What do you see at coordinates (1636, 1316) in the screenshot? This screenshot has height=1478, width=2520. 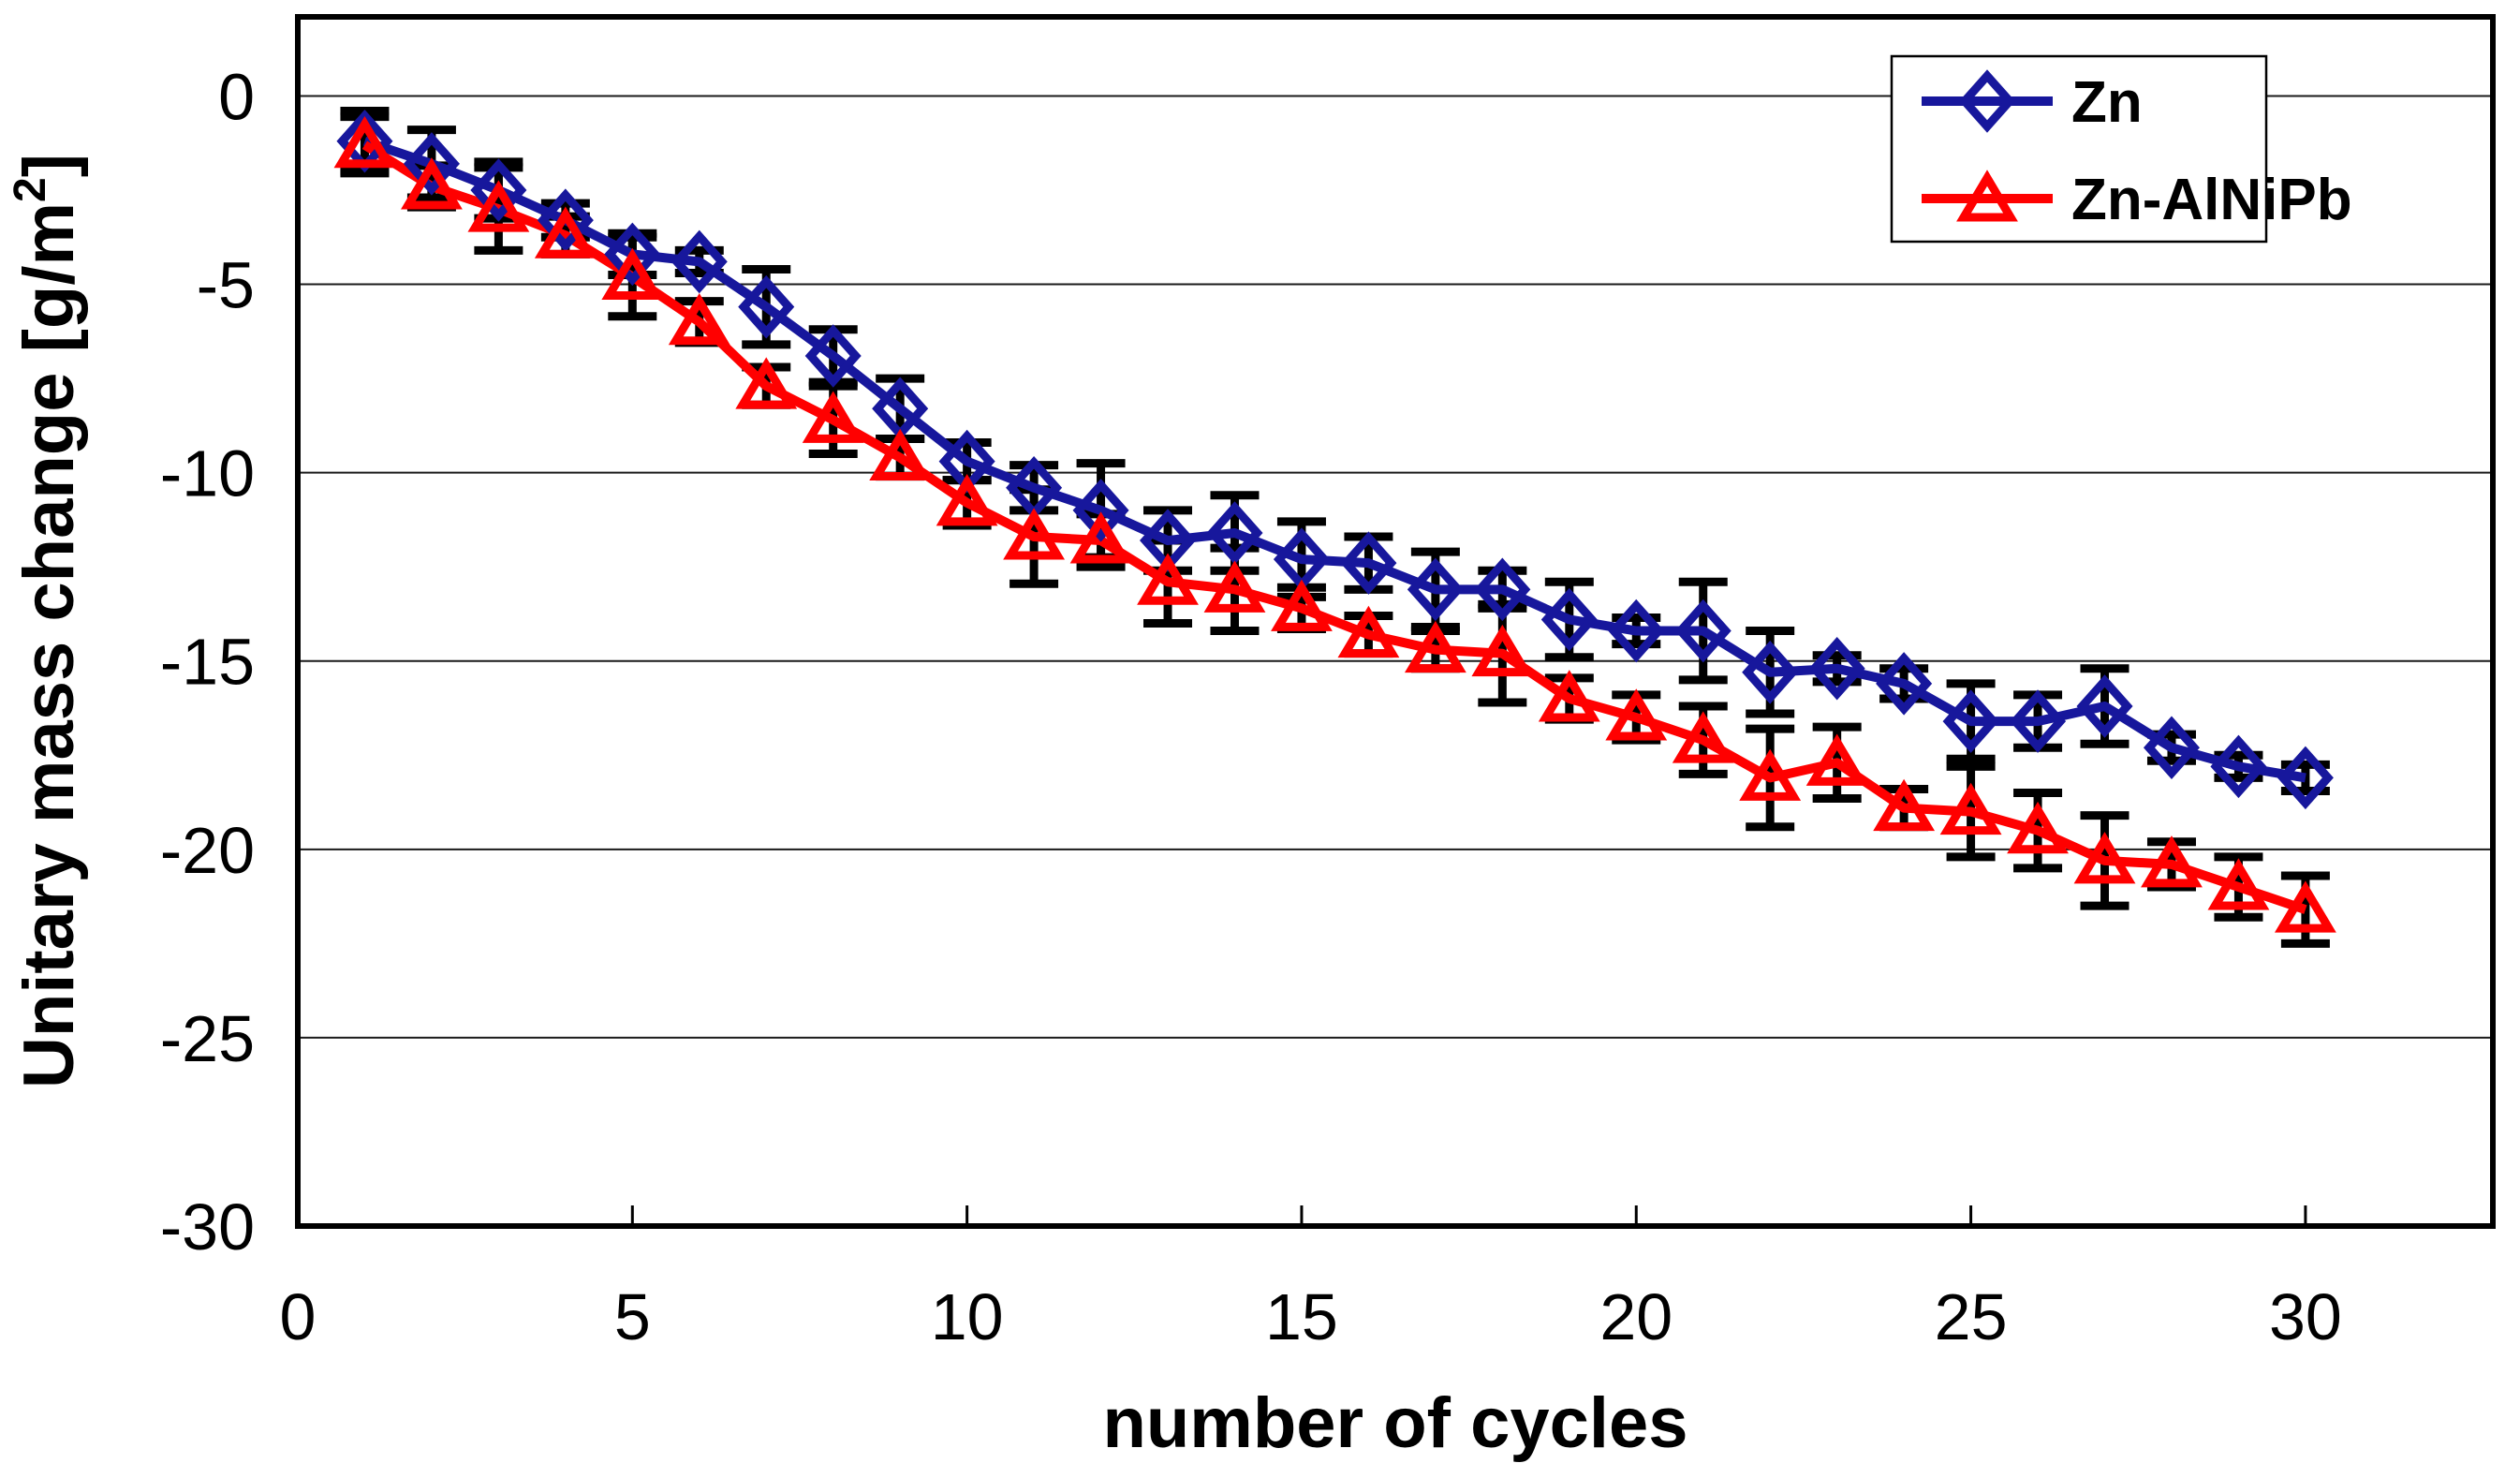 I see `x-tick-label-20: 20` at bounding box center [1636, 1316].